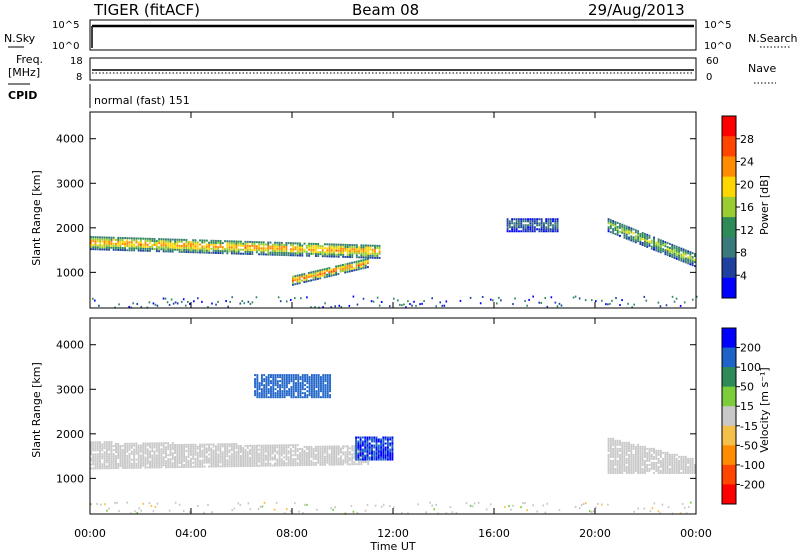  Describe the element at coordinates (729, 435) in the screenshot. I see `colorbar-segment` at that location.